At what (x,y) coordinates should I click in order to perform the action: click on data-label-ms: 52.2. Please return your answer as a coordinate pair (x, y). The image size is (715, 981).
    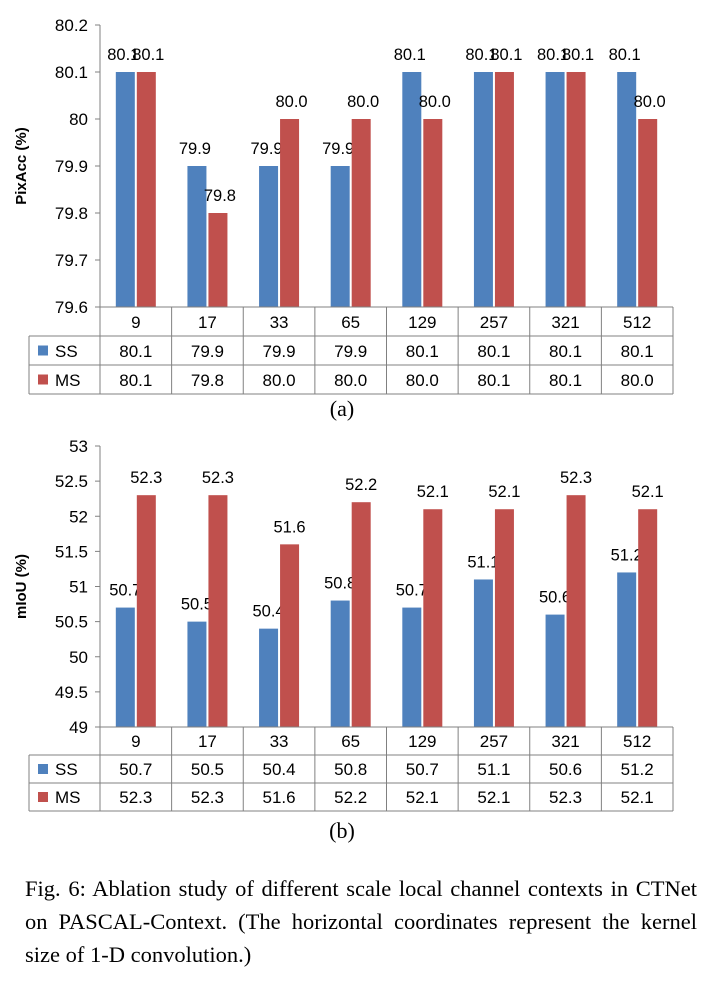
    Looking at the image, I should click on (361, 485).